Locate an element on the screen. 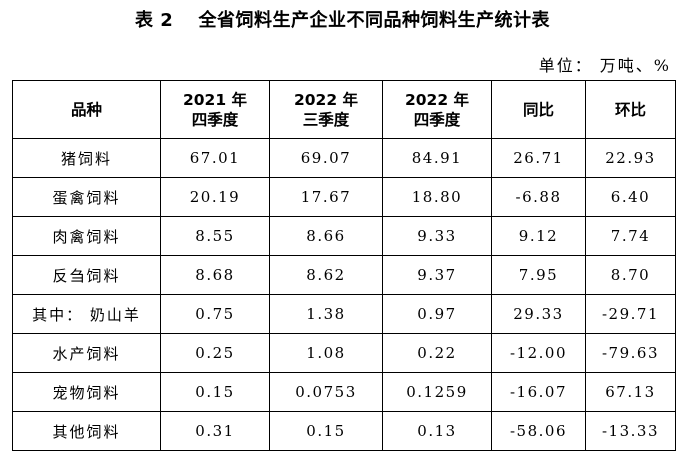 Image resolution: width=685 pixels, height=458 pixels. cell-yoy: 26.71 is located at coordinates (538, 158).